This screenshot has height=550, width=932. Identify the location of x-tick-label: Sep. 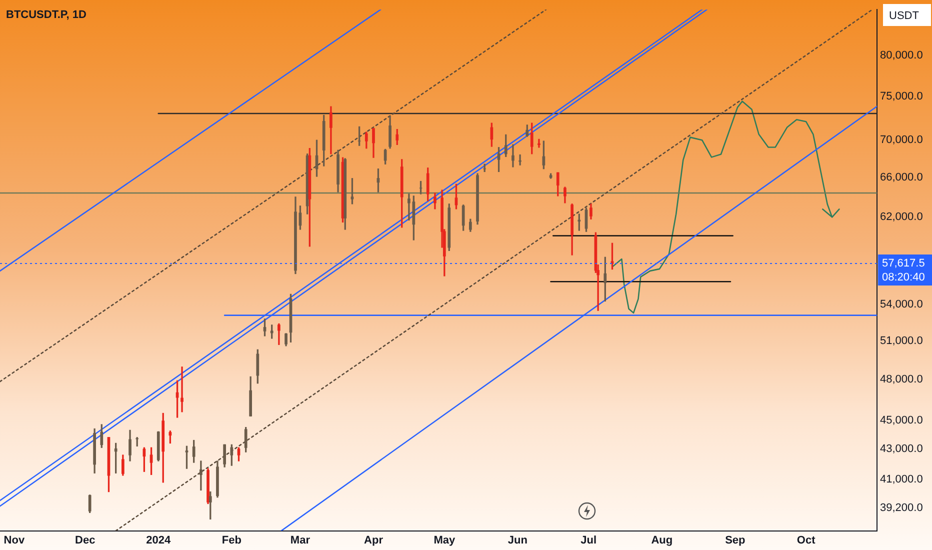
(735, 540).